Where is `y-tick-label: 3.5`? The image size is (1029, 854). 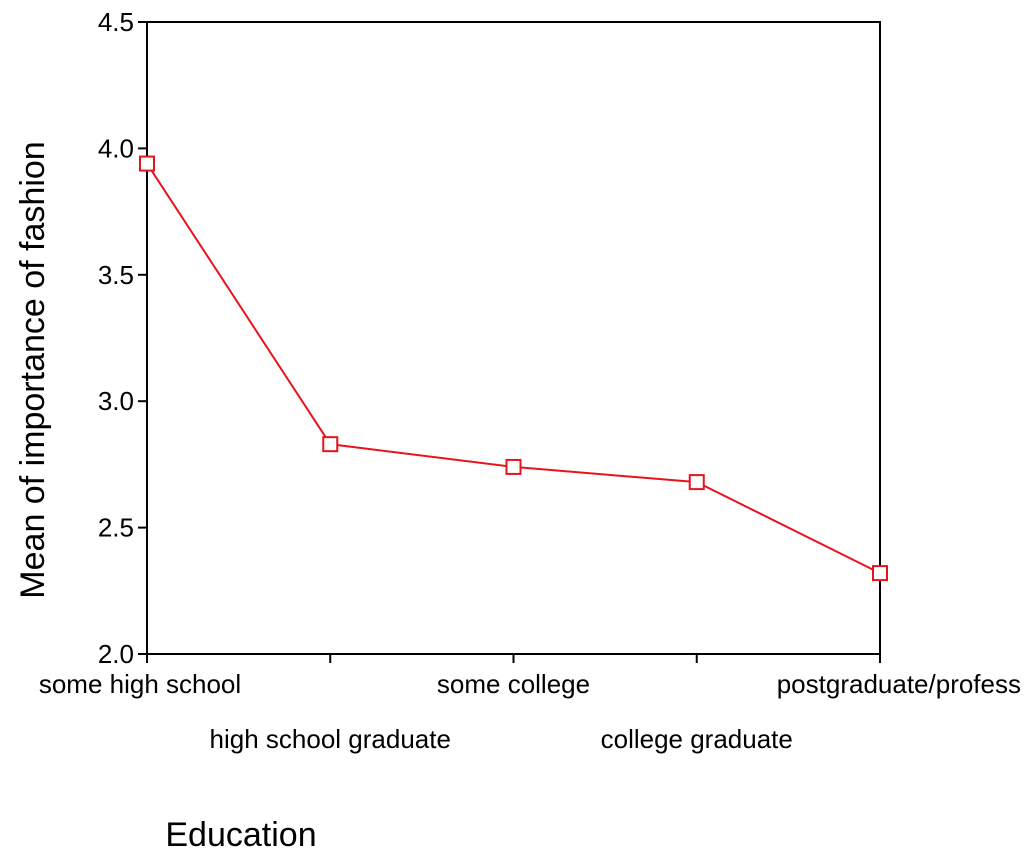
y-tick-label: 3.5 is located at coordinates (116, 275).